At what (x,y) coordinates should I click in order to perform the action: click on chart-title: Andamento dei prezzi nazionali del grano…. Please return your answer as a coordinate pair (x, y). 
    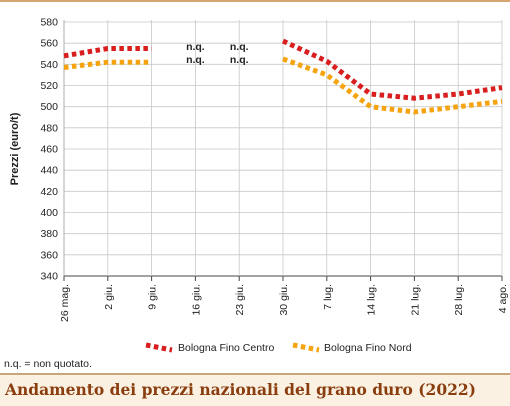
    Looking at the image, I should click on (241, 389).